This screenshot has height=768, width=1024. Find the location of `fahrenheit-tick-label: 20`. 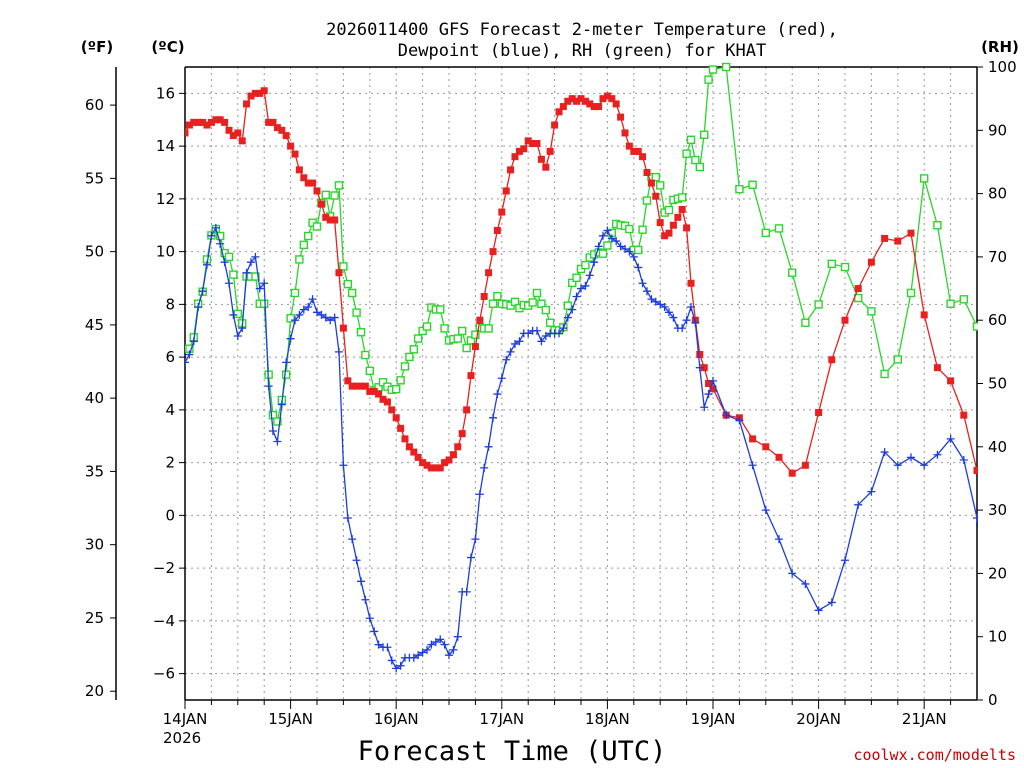

fahrenheit-tick-label: 20 is located at coordinates (94, 691).